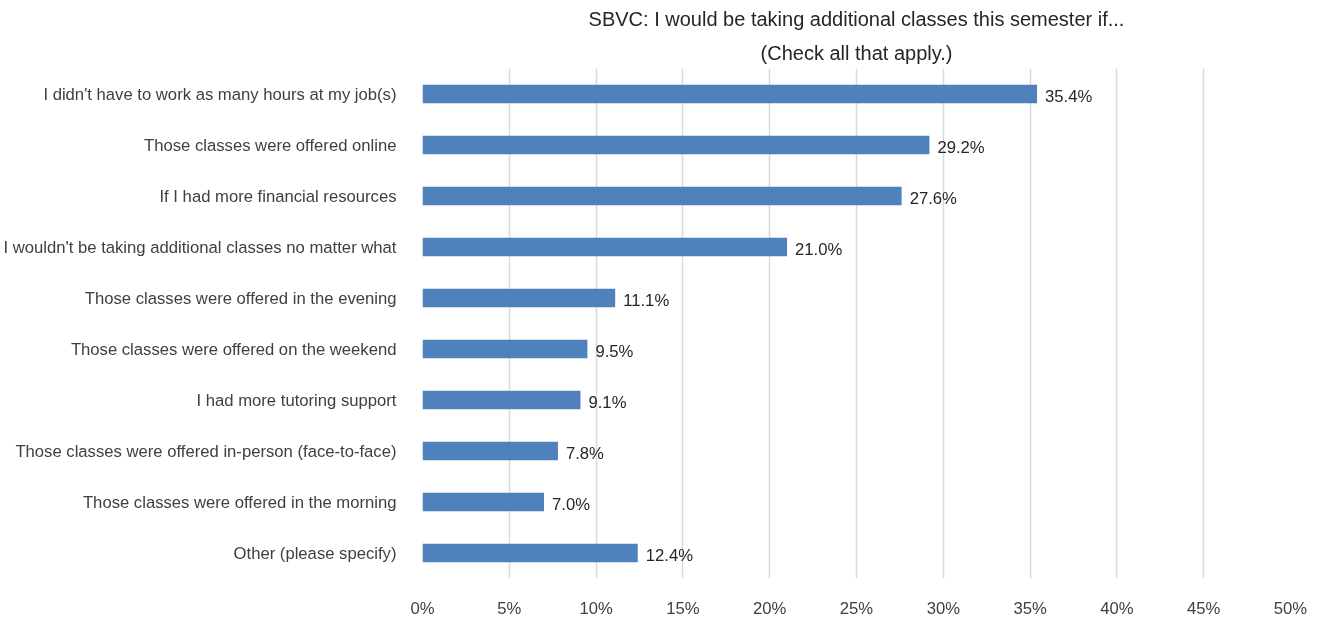 This screenshot has height=627, width=1341. Describe the element at coordinates (270, 145) in the screenshot. I see `y-tick-label: Those classes were offered online` at that location.